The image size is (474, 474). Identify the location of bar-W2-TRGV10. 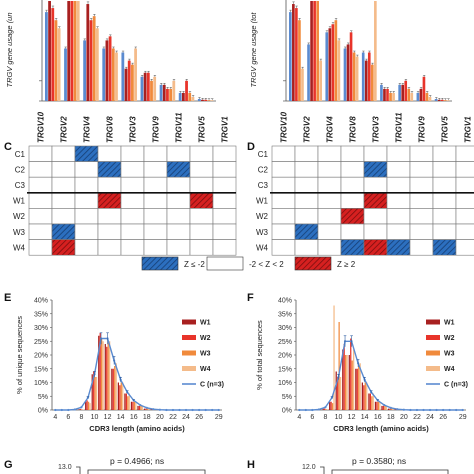
(296, 54).